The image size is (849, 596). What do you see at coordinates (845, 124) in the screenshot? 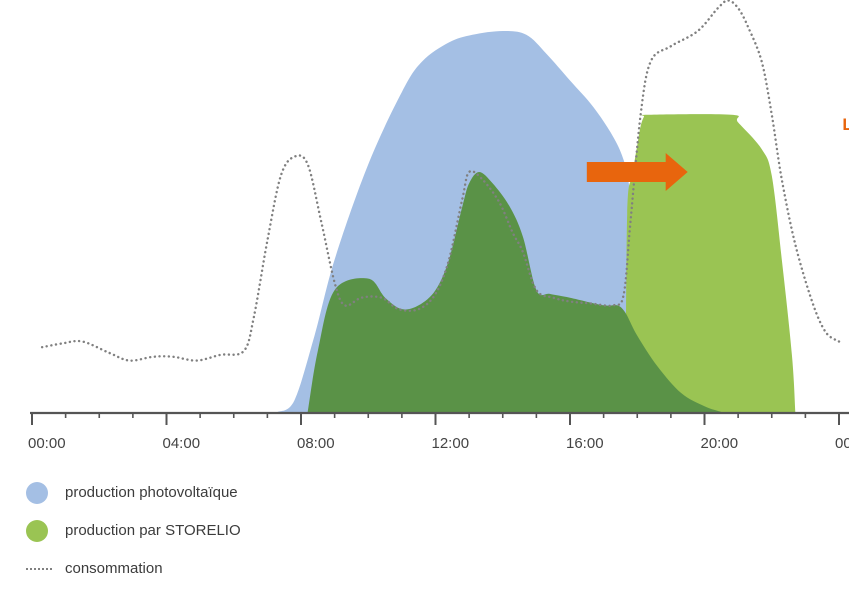
I see `annotation-text-1: La` at bounding box center [845, 124].